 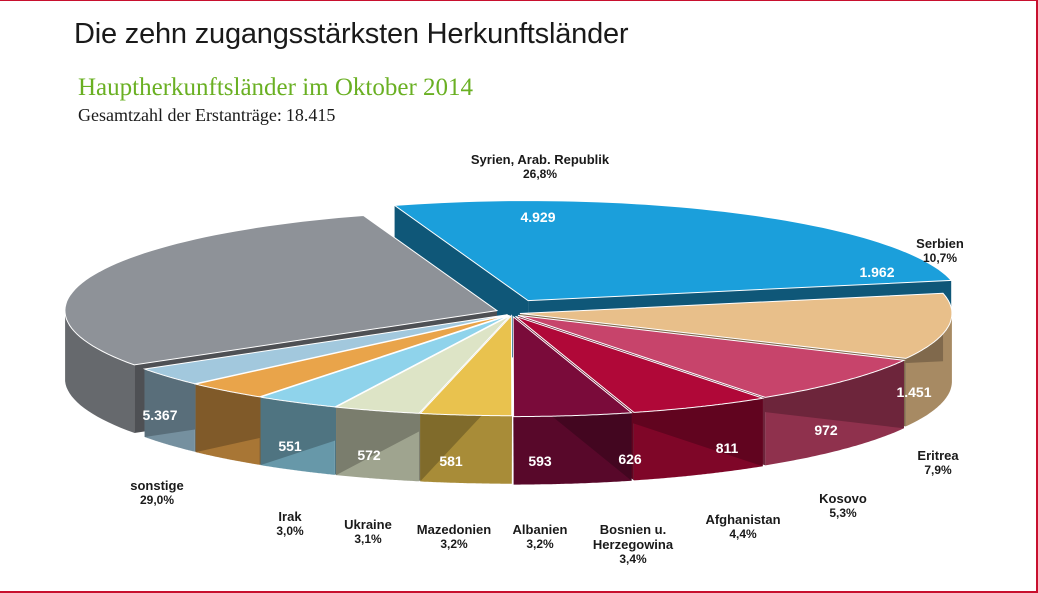 I want to click on slice-name-label: Bosnien u. Herzegowina 3,4%, so click(x=633, y=544).